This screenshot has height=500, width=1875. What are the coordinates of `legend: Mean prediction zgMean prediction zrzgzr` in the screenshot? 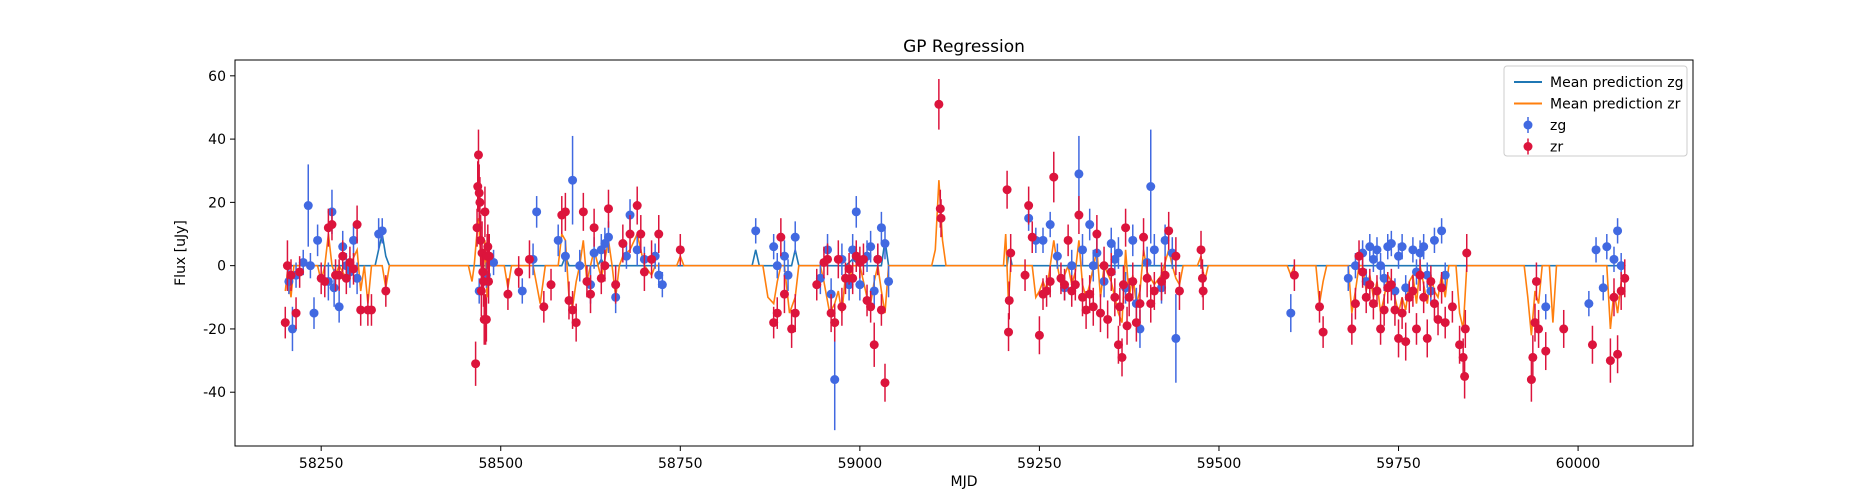 It's located at (1595, 111).